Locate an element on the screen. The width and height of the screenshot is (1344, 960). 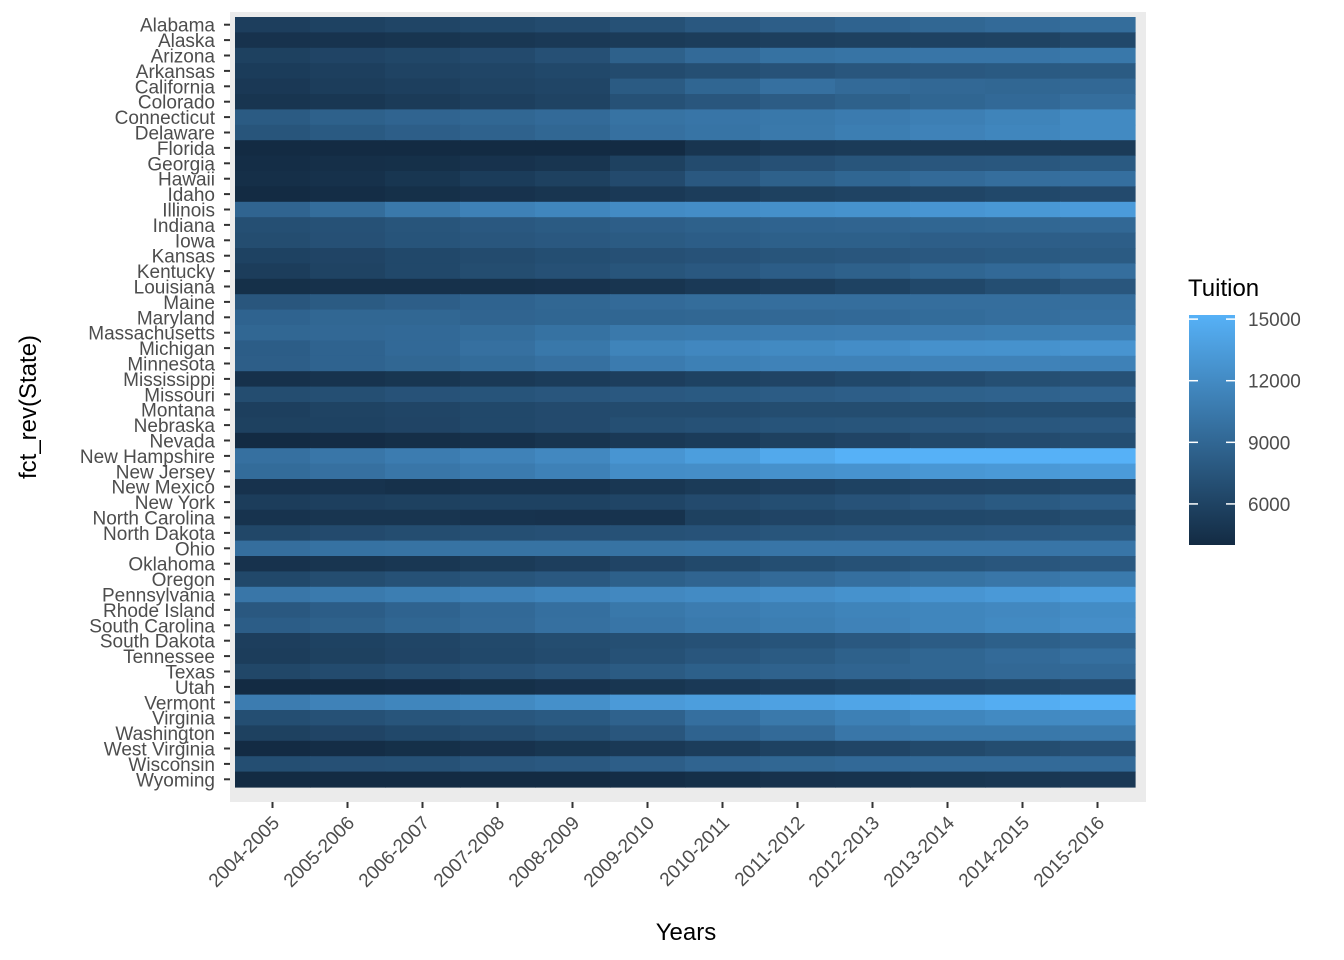
y-tick-label: Kentucky is located at coordinates (176, 272).